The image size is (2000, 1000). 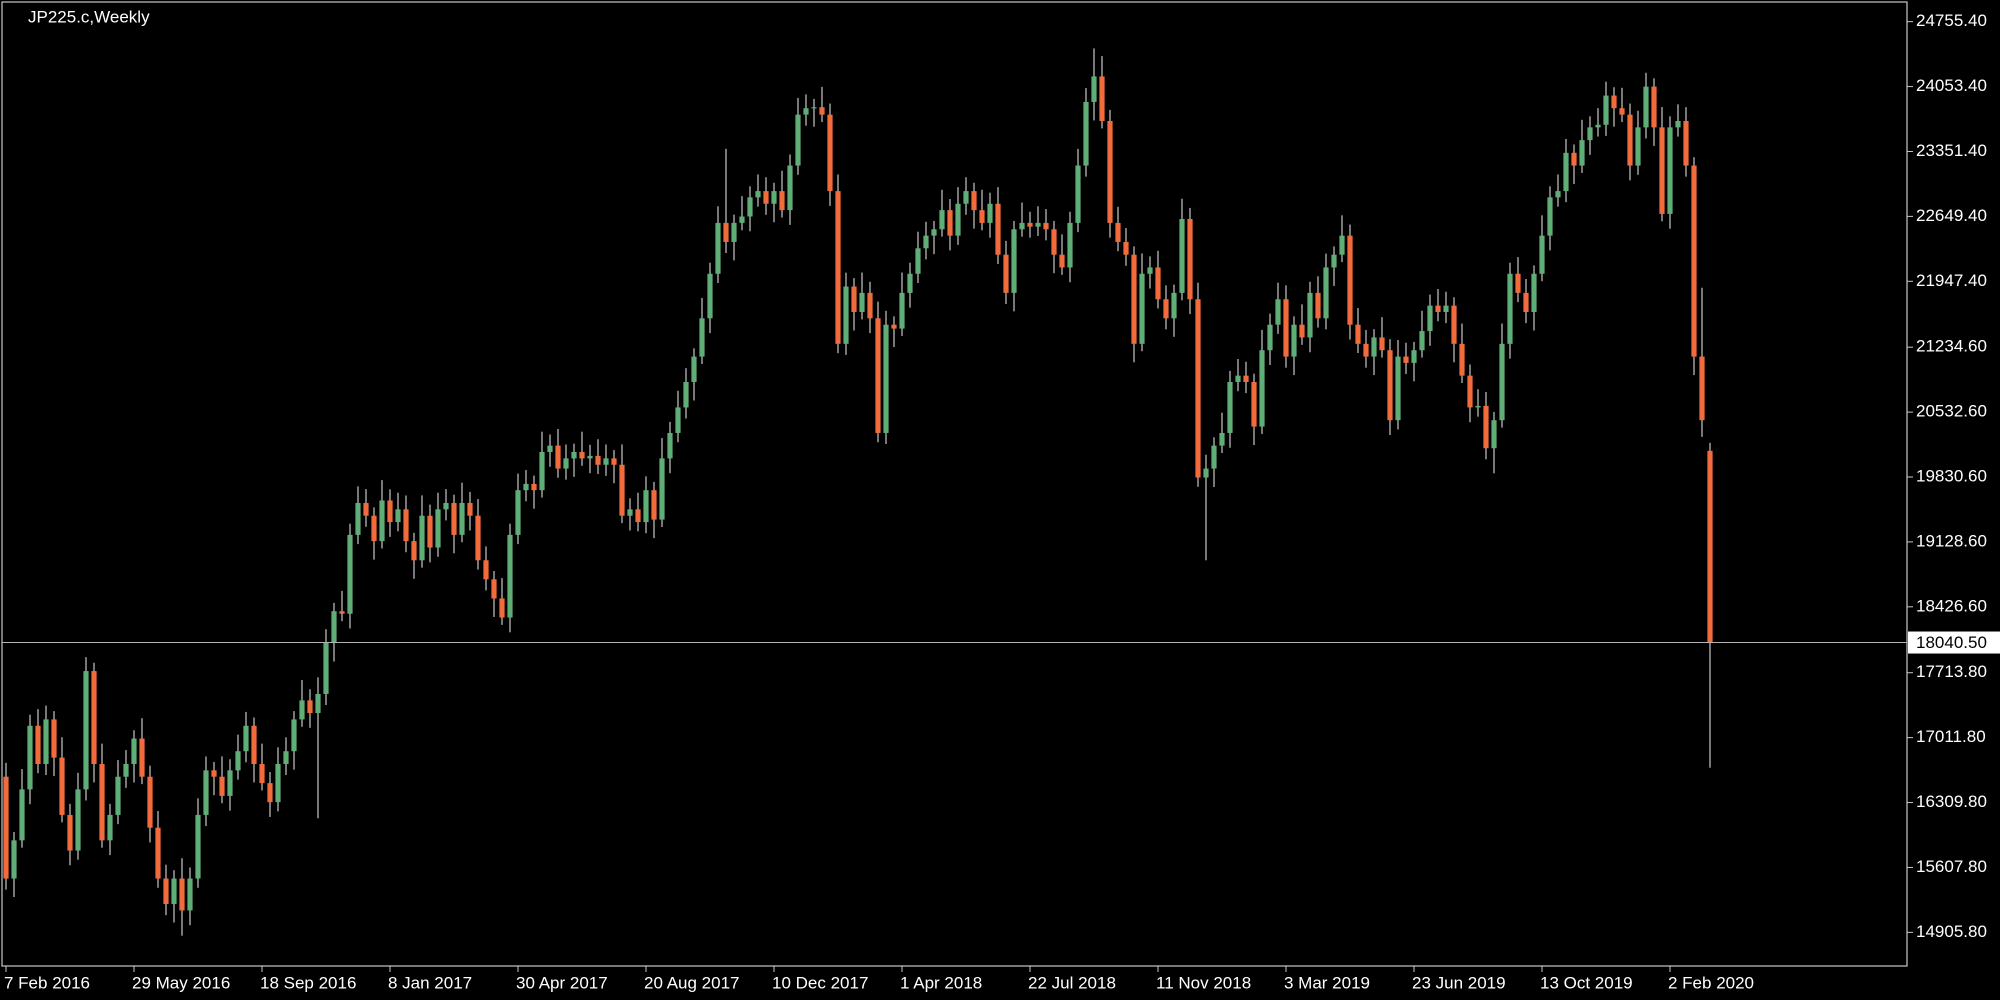 What do you see at coordinates (941, 982) in the screenshot?
I see `x-tick-label: 1 Apr 2018` at bounding box center [941, 982].